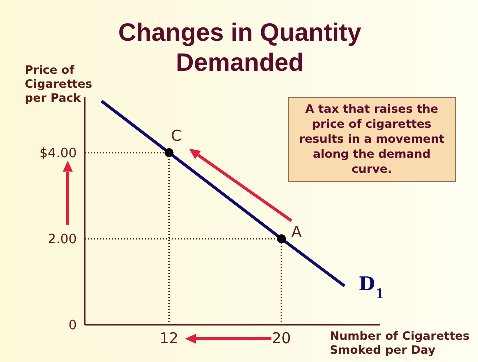  Describe the element at coordinates (169, 339) in the screenshot. I see `x-tick-label: 12` at that location.